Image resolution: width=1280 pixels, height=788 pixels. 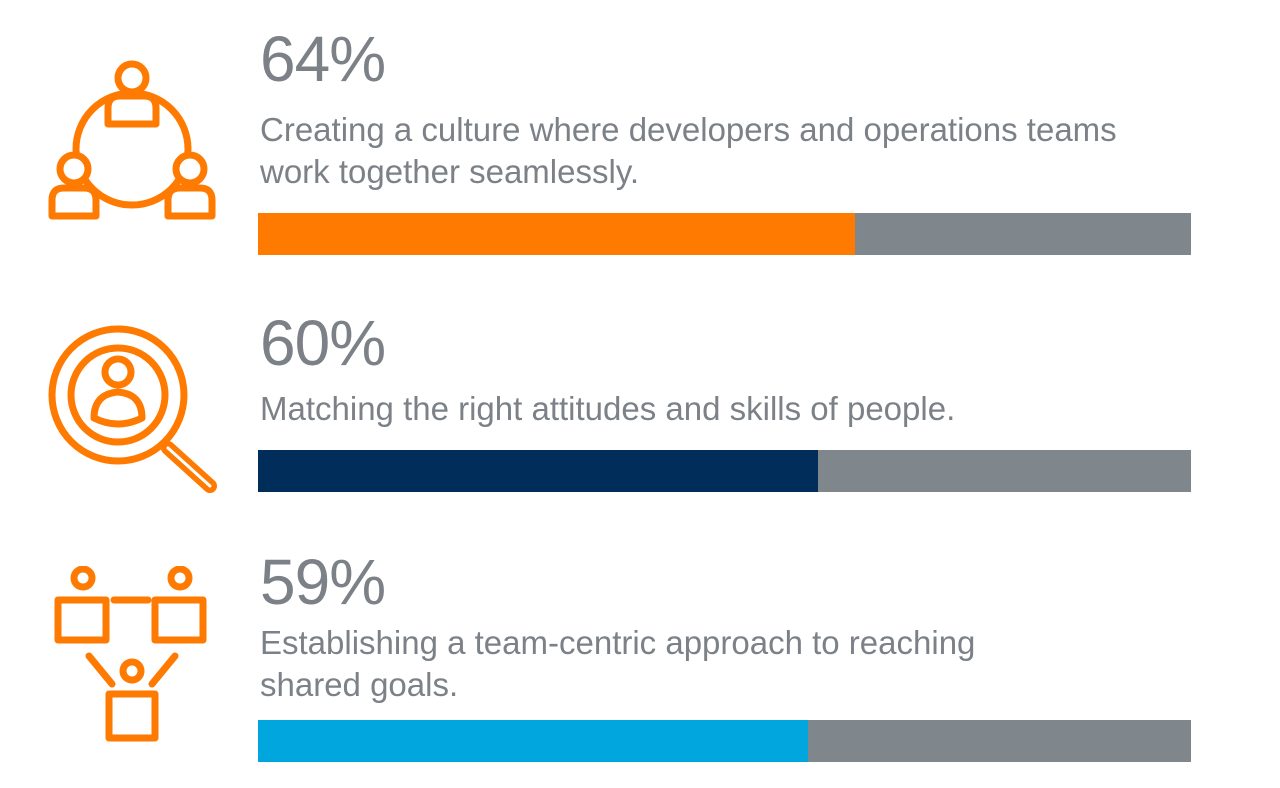 What do you see at coordinates (538, 471) in the screenshot?
I see `stat-2-bar-fill` at bounding box center [538, 471].